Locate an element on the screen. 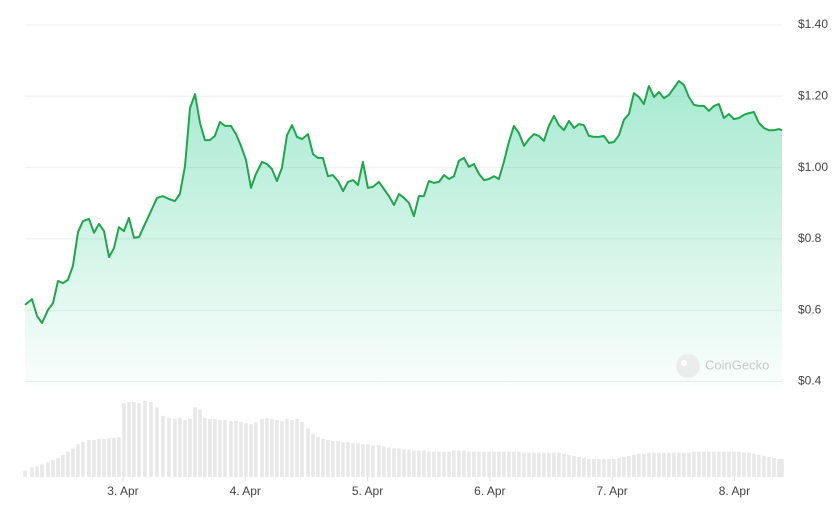 This screenshot has width=835, height=519. y-tick-label: $1.40 is located at coordinates (813, 24).